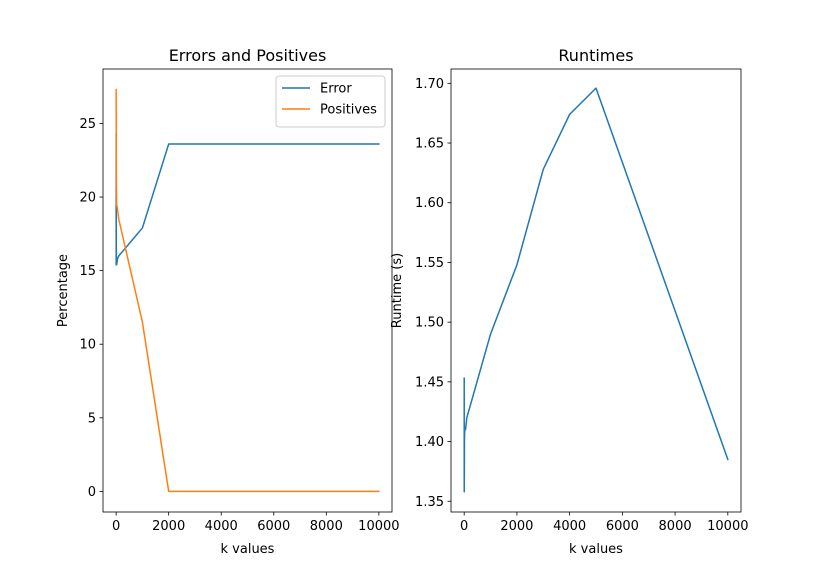 This screenshot has width=823, height=576. What do you see at coordinates (87, 124) in the screenshot?
I see `y-tick-label: 25` at bounding box center [87, 124].